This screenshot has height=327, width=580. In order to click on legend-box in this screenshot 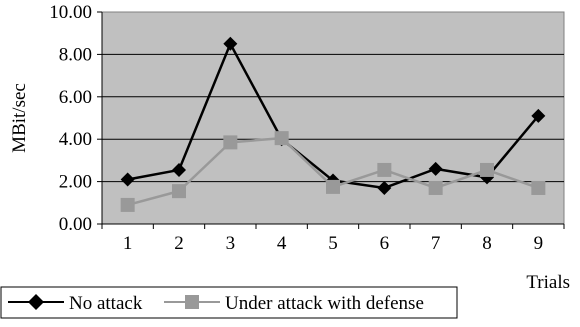, I will do `click(229, 302)`.